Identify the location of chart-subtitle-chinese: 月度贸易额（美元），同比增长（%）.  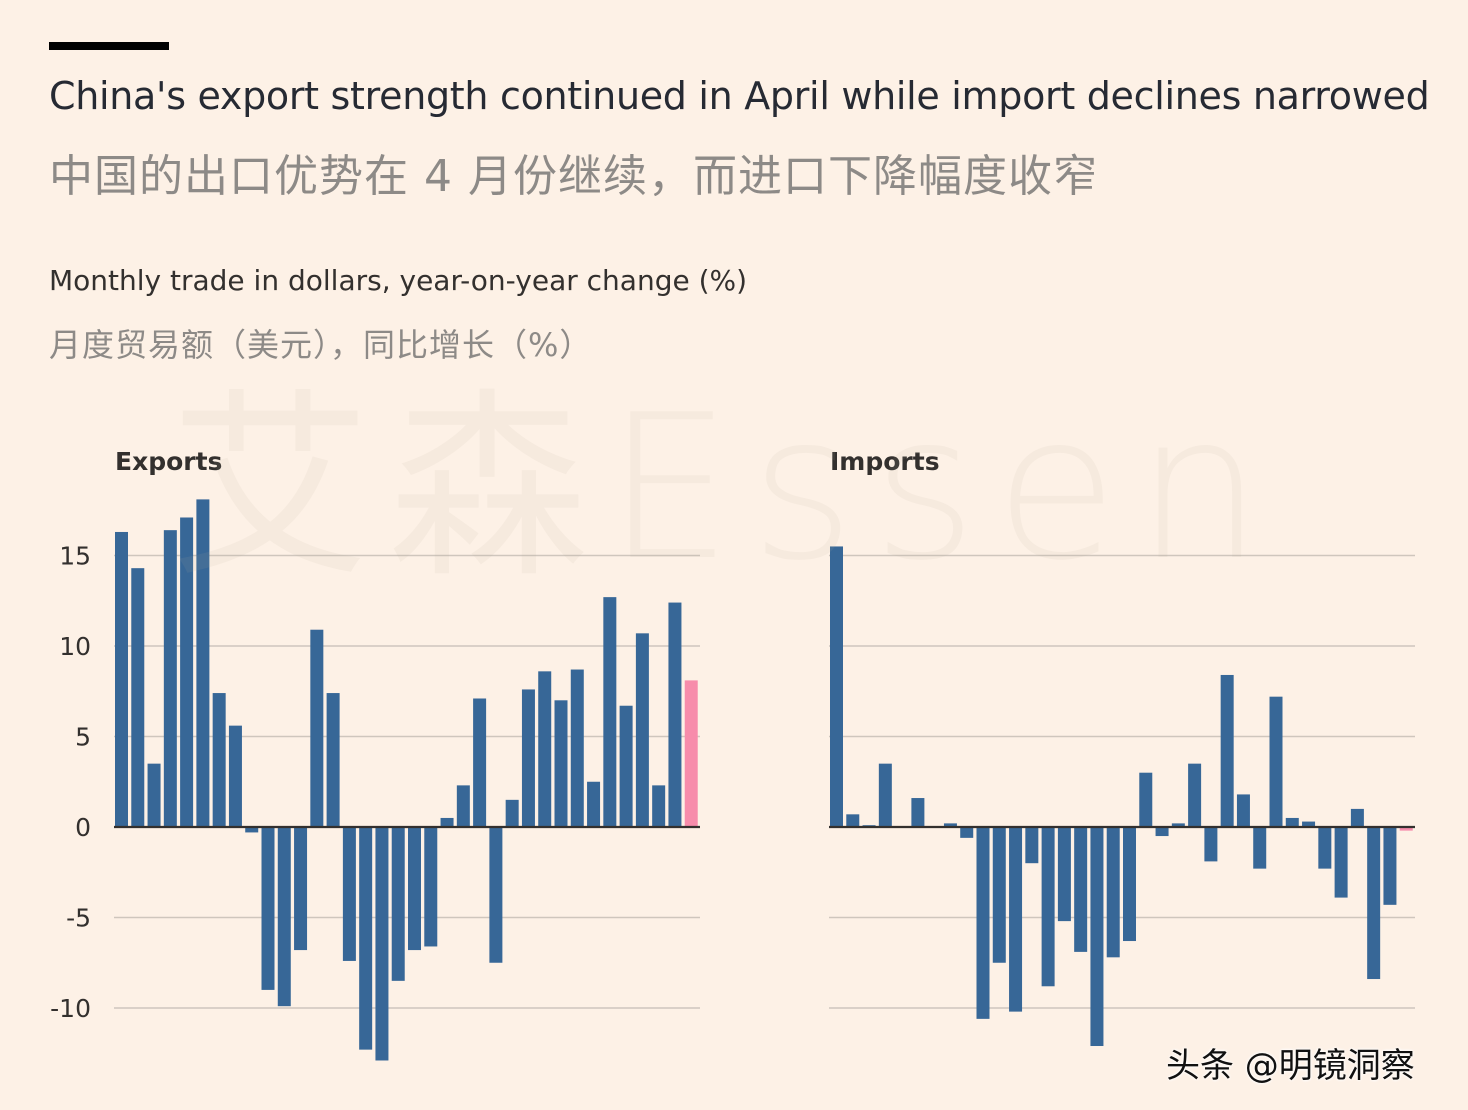
(321, 345).